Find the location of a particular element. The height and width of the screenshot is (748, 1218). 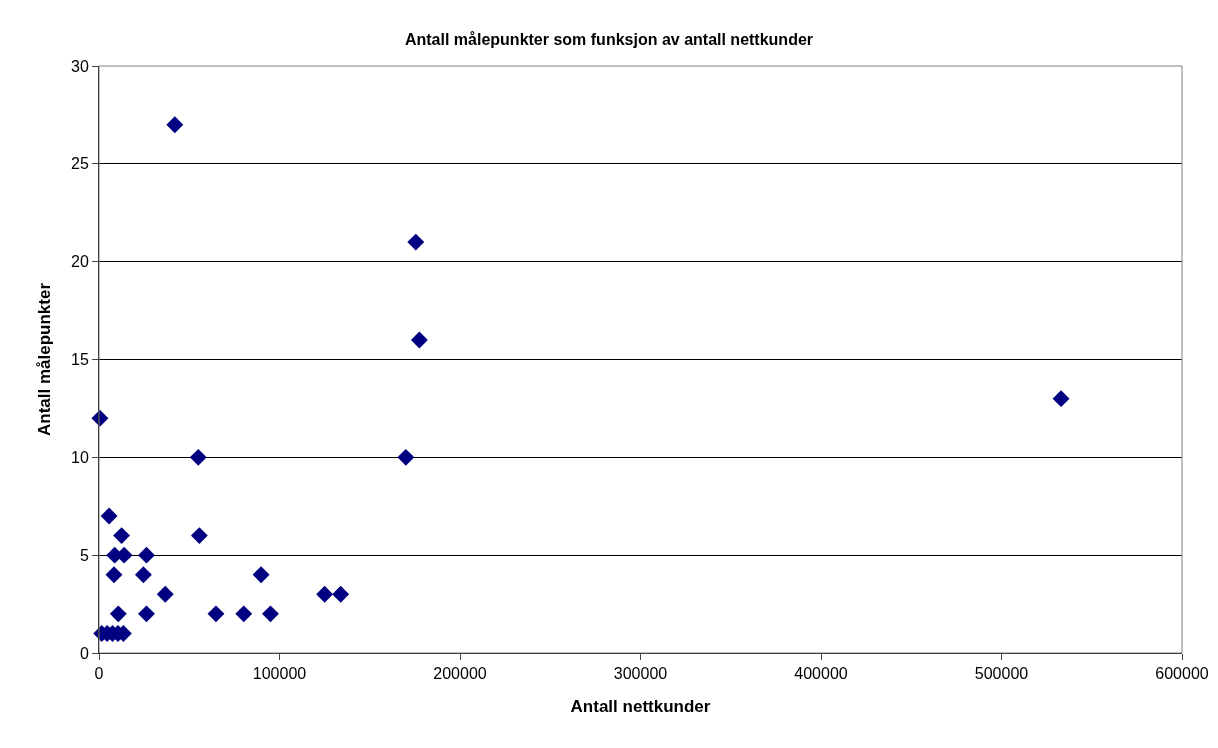

y-tick-label: 15 is located at coordinates (80, 360).